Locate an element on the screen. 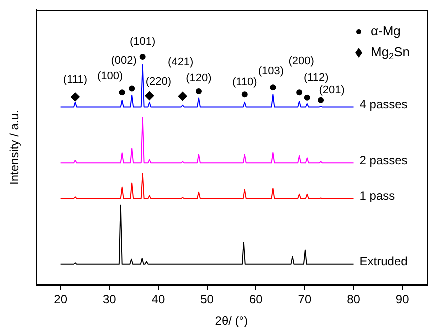  annotation: (220) is located at coordinates (159, 82).